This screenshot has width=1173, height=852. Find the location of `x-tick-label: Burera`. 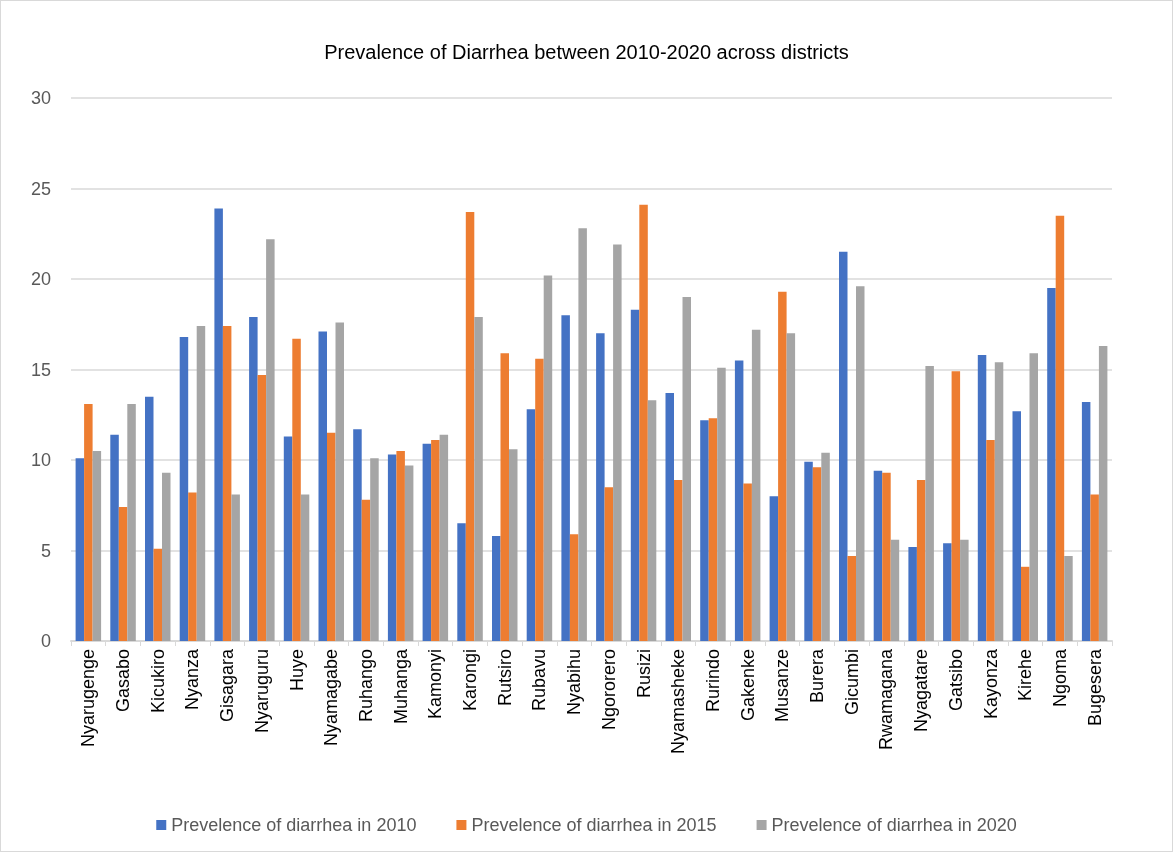

x-tick-label: Burera is located at coordinates (817, 676).